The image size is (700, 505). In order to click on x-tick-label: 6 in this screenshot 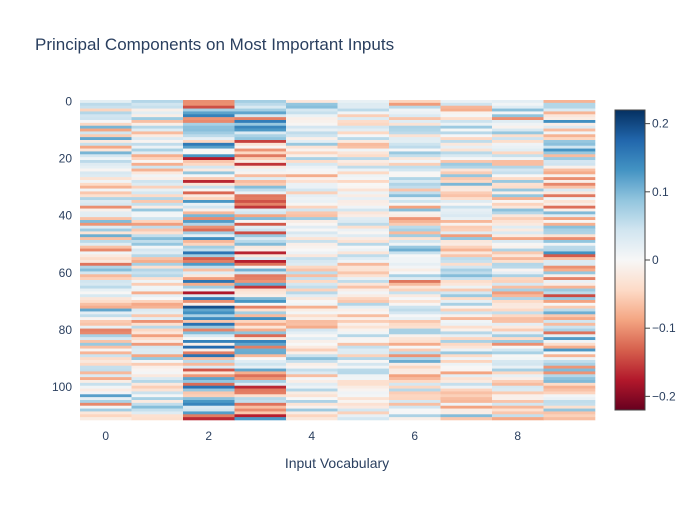, I will do `click(414, 436)`.